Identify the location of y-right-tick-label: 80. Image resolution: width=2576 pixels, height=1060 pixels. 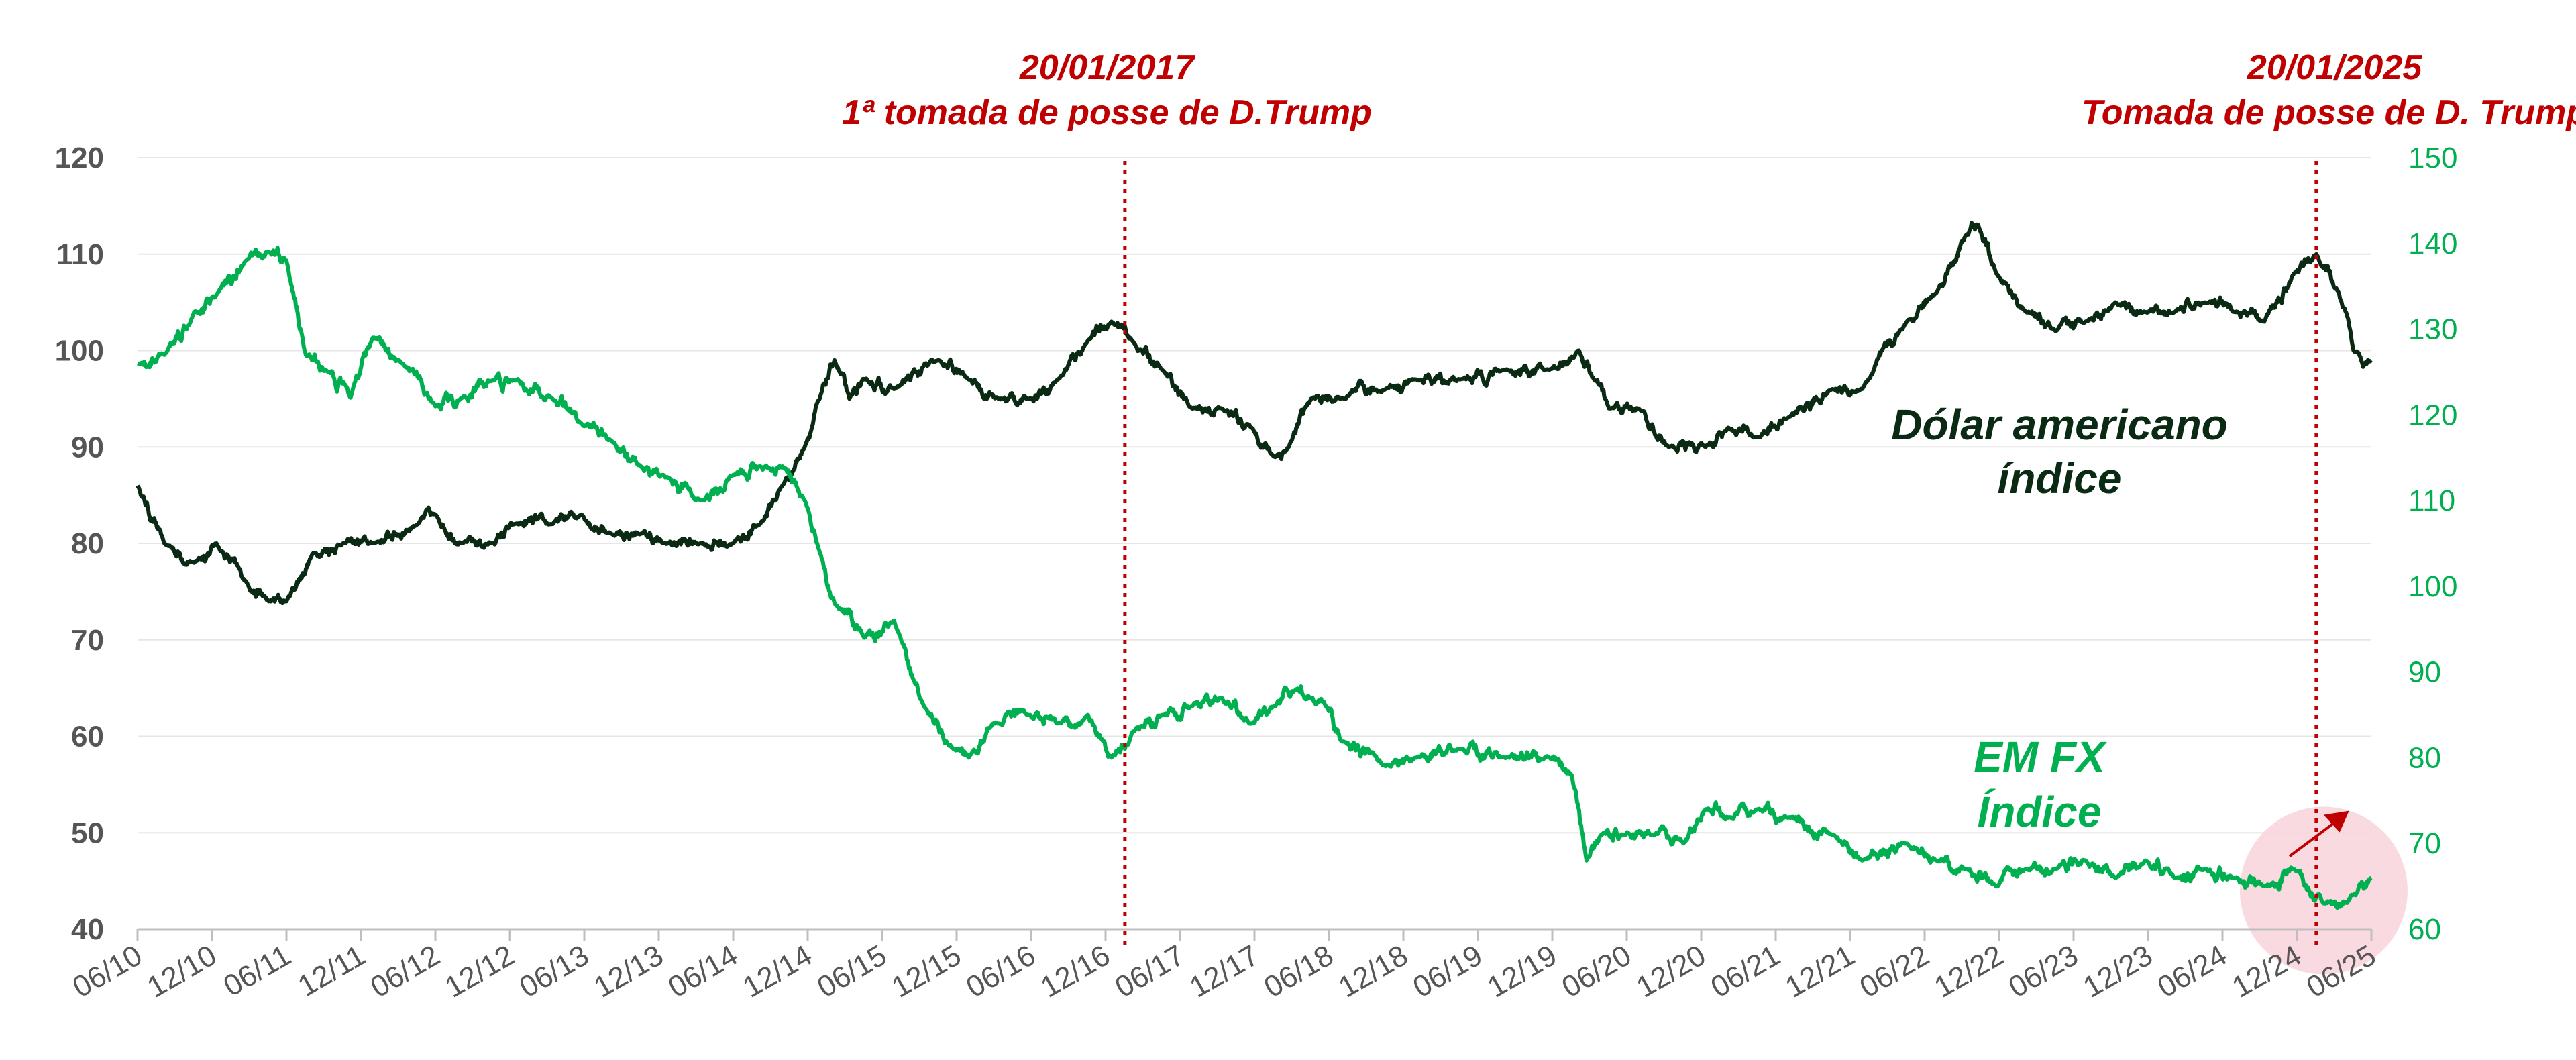
(2424, 757).